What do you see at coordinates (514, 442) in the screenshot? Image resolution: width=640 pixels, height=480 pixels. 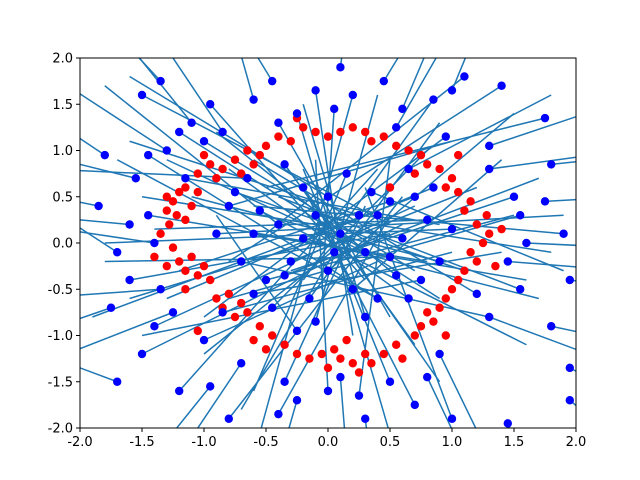 I see `x-tick-label: 1.5` at bounding box center [514, 442].